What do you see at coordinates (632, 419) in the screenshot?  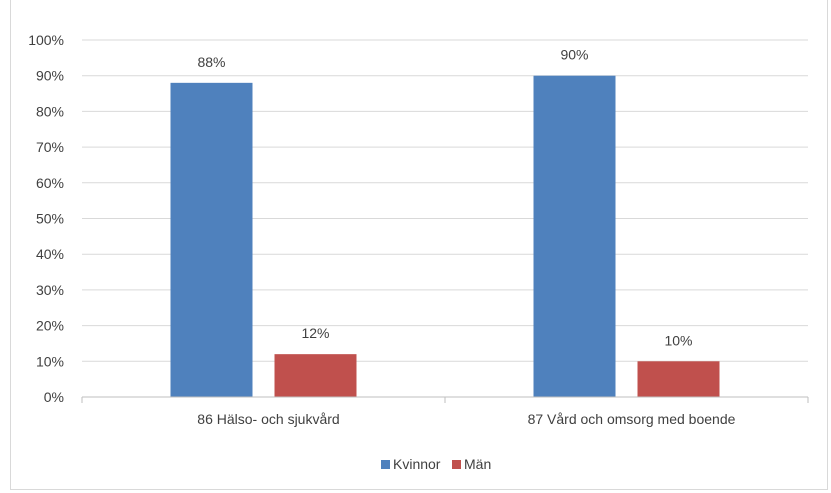 I see `x-category-label: 87 Vård och omsorg med boende` at bounding box center [632, 419].